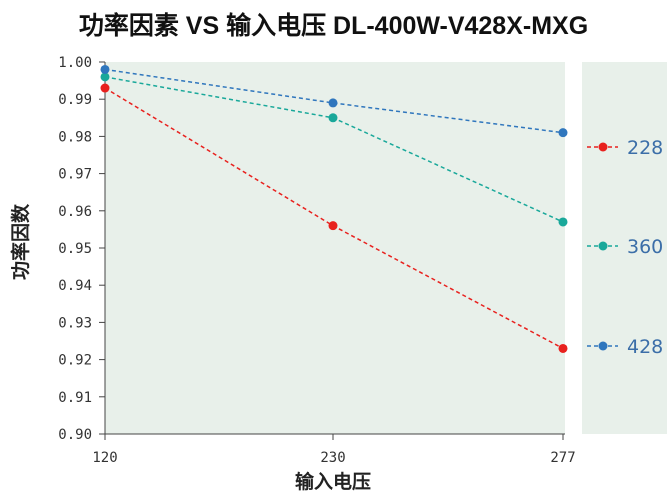  What do you see at coordinates (75, 249) in the screenshot?
I see `y-tick-label: 0.95` at bounding box center [75, 249].